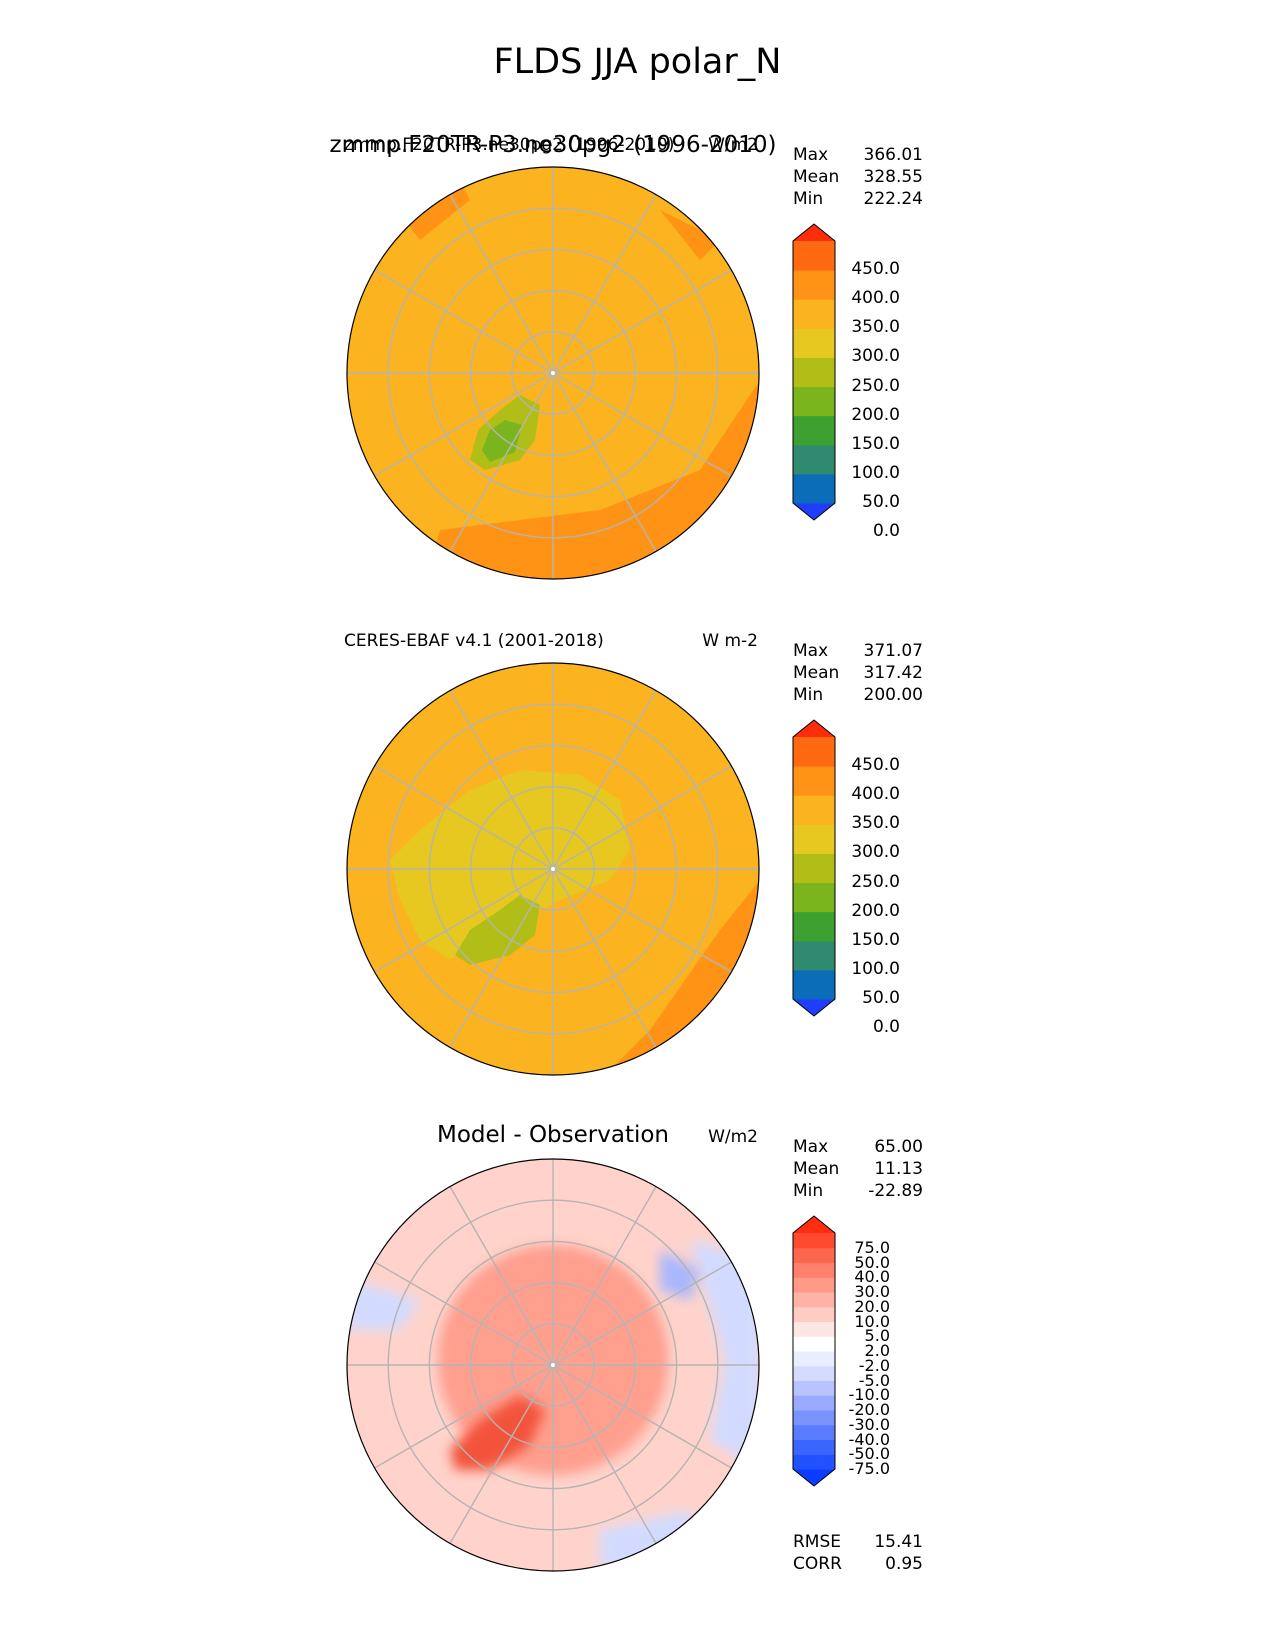 This screenshot has width=1275, height=1650. What do you see at coordinates (893, 673) in the screenshot?
I see `panel2-mean: 317.42` at bounding box center [893, 673].